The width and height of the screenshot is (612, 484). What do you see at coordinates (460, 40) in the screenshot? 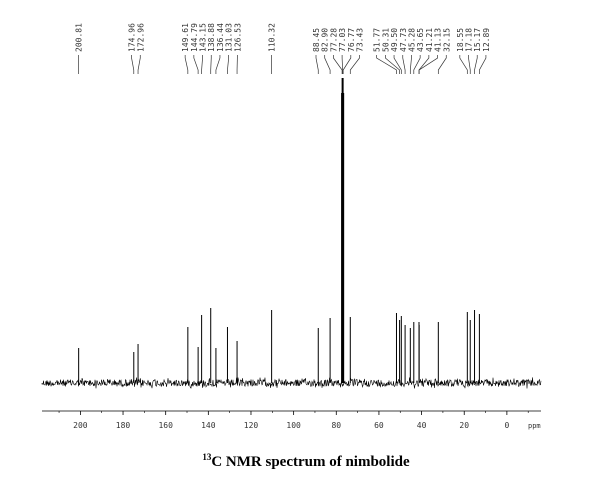
I see `peak-label: 18.55` at bounding box center [460, 40].